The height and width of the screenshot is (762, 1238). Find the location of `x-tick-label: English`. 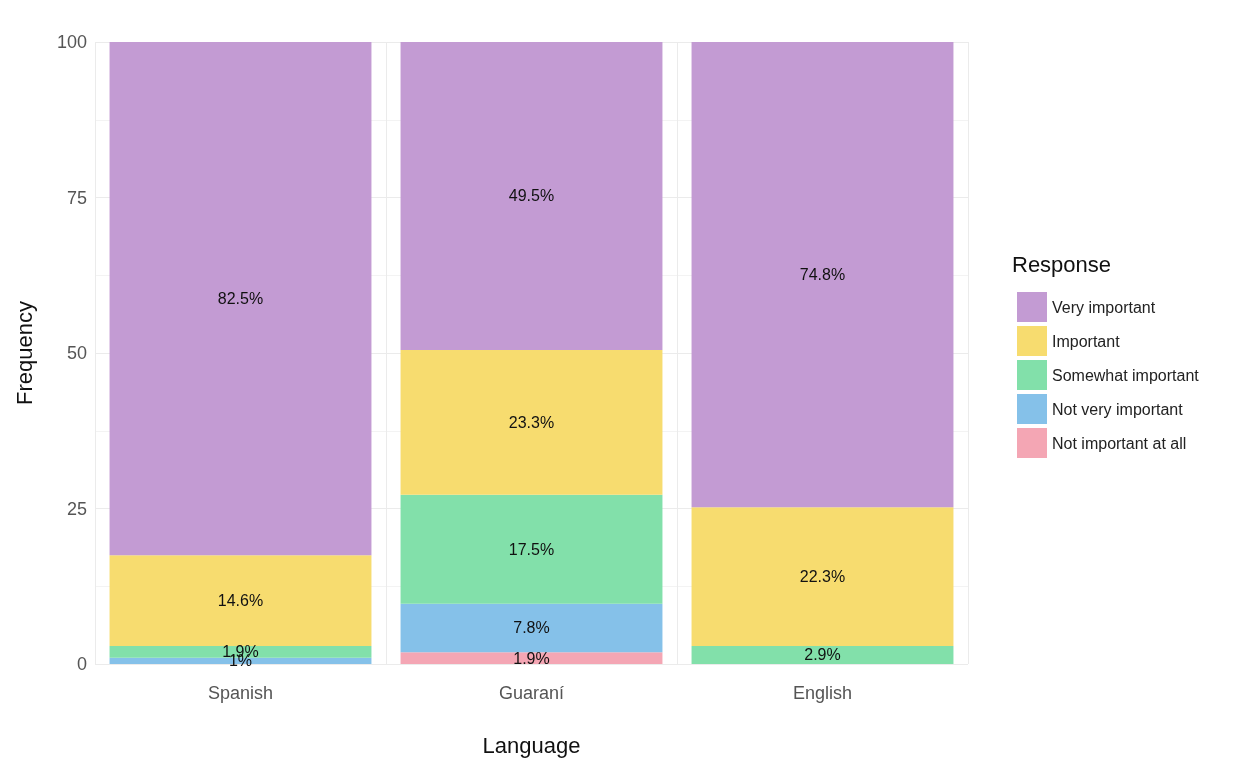

x-tick-label: English is located at coordinates (822, 693).